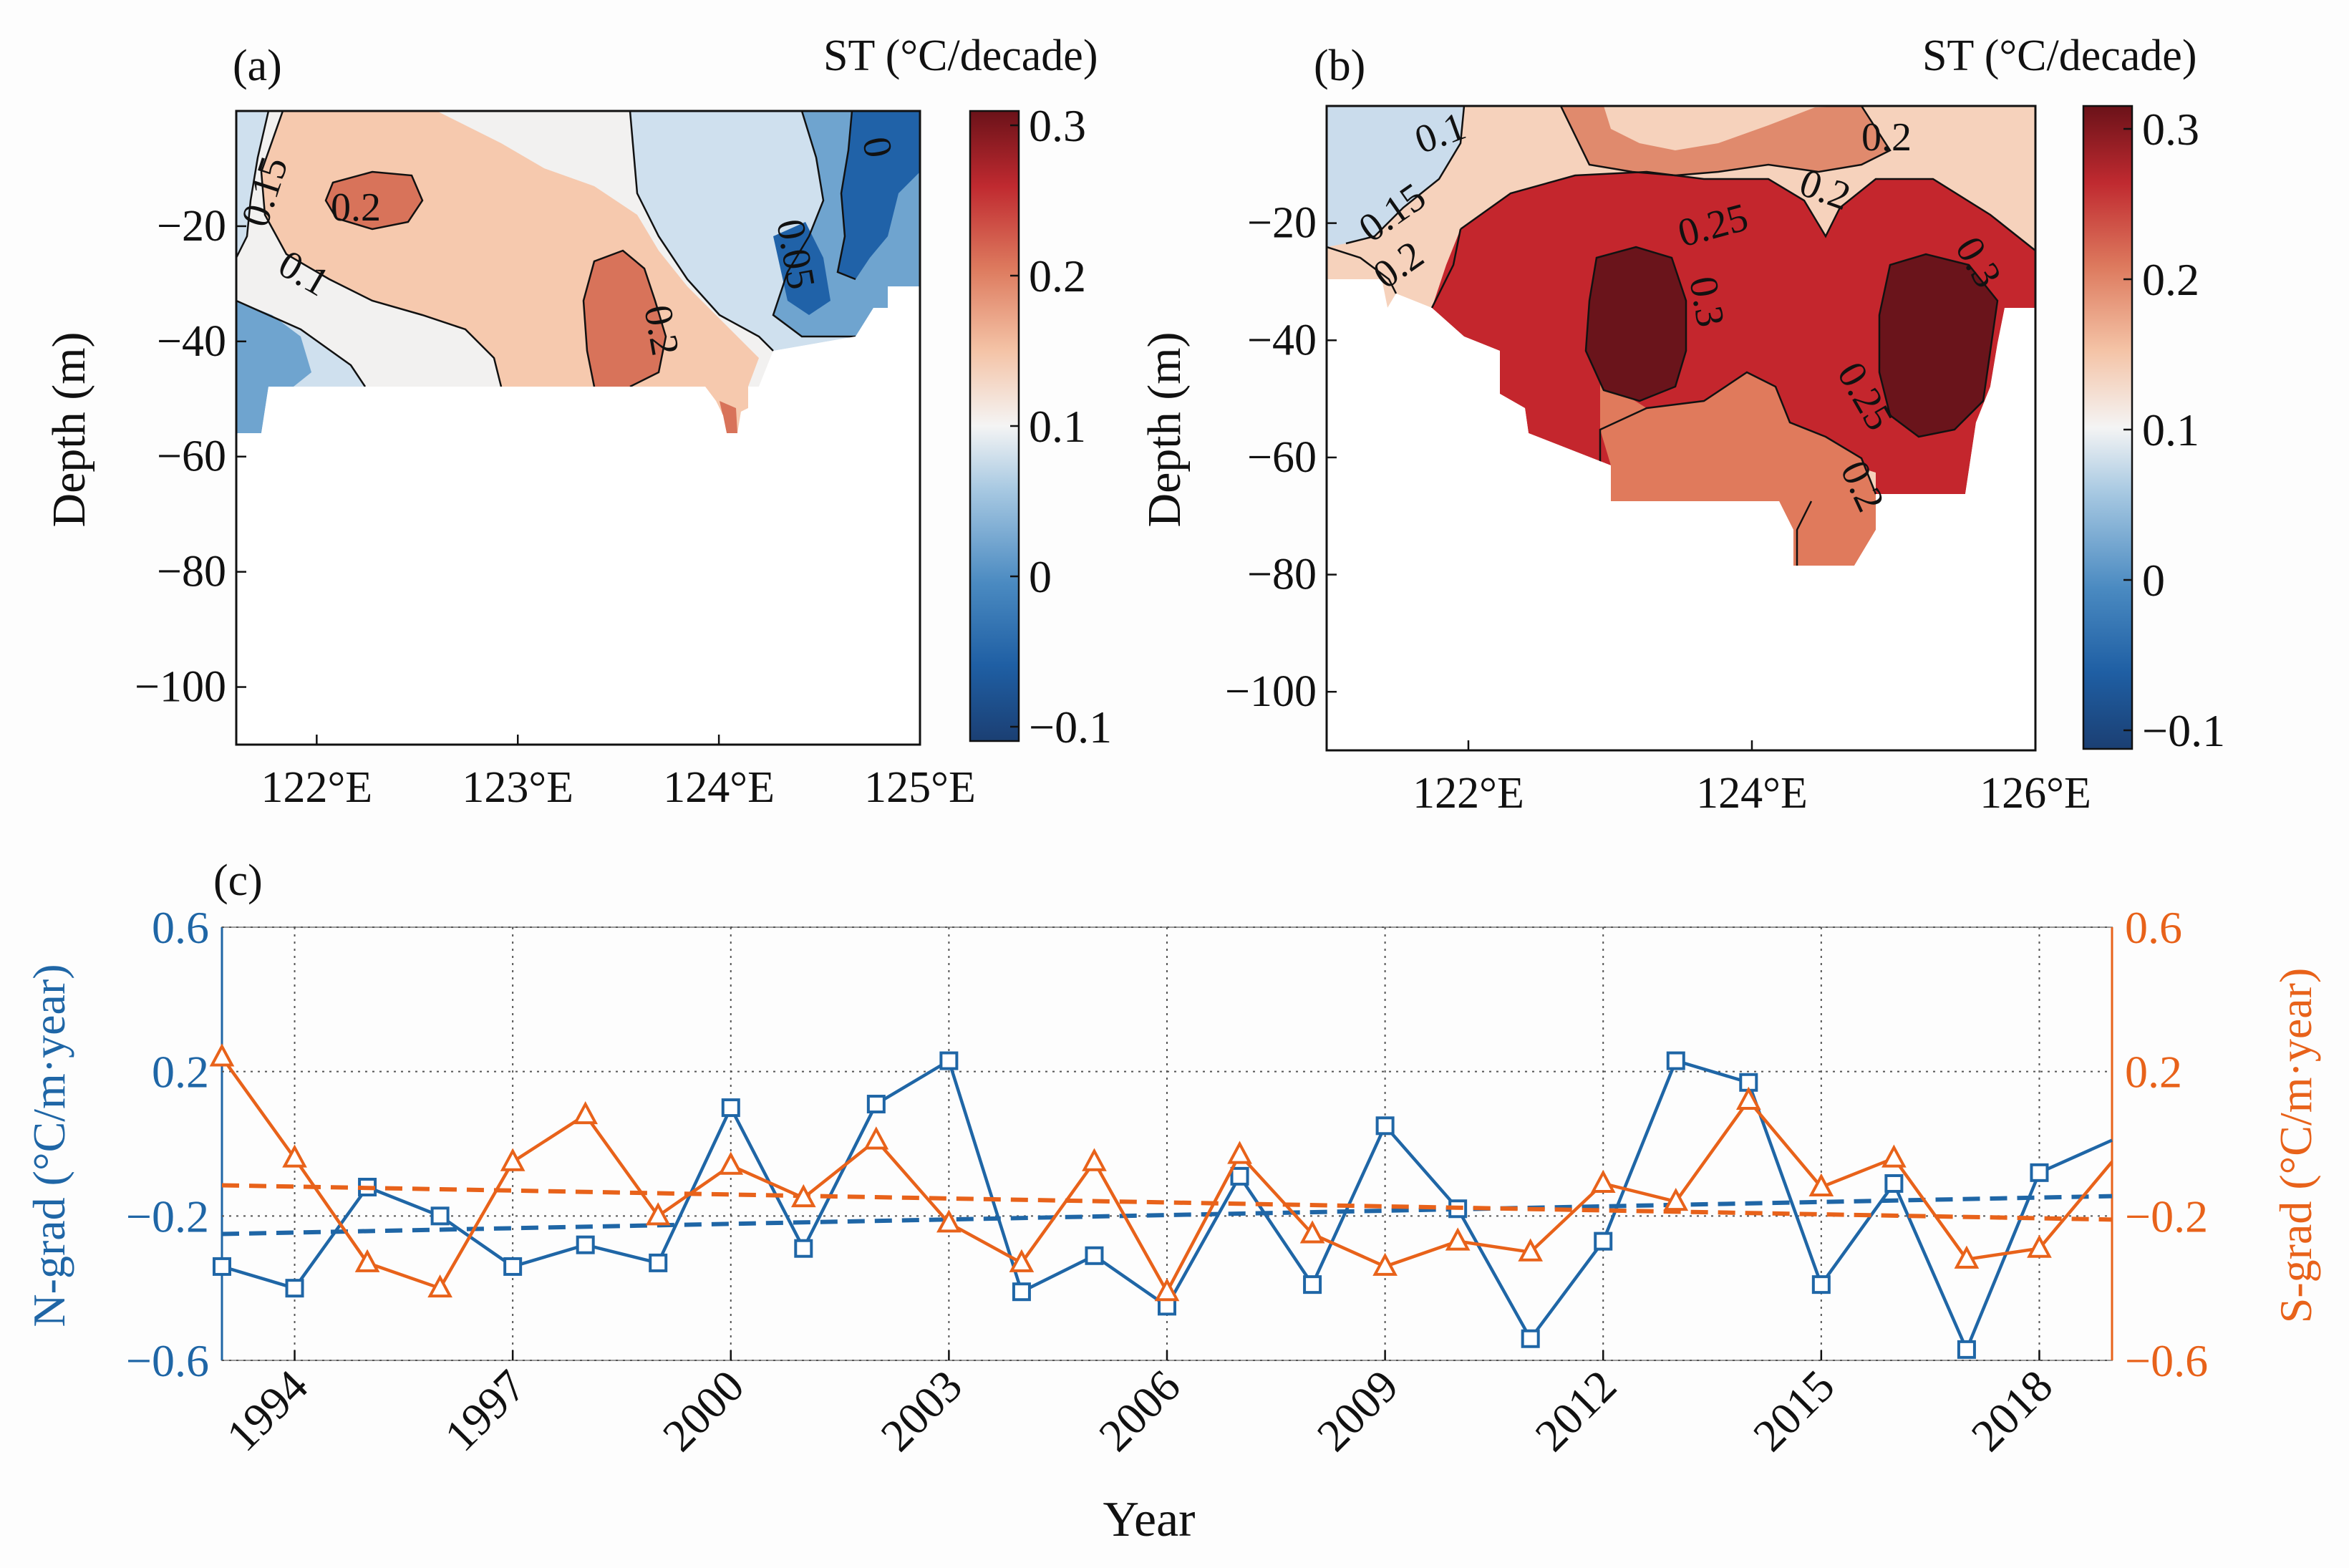 The image size is (2349, 1568). Describe the element at coordinates (1070, 727) in the screenshot. I see `panel-a-colorbar-tick-label: −0.1` at that location.